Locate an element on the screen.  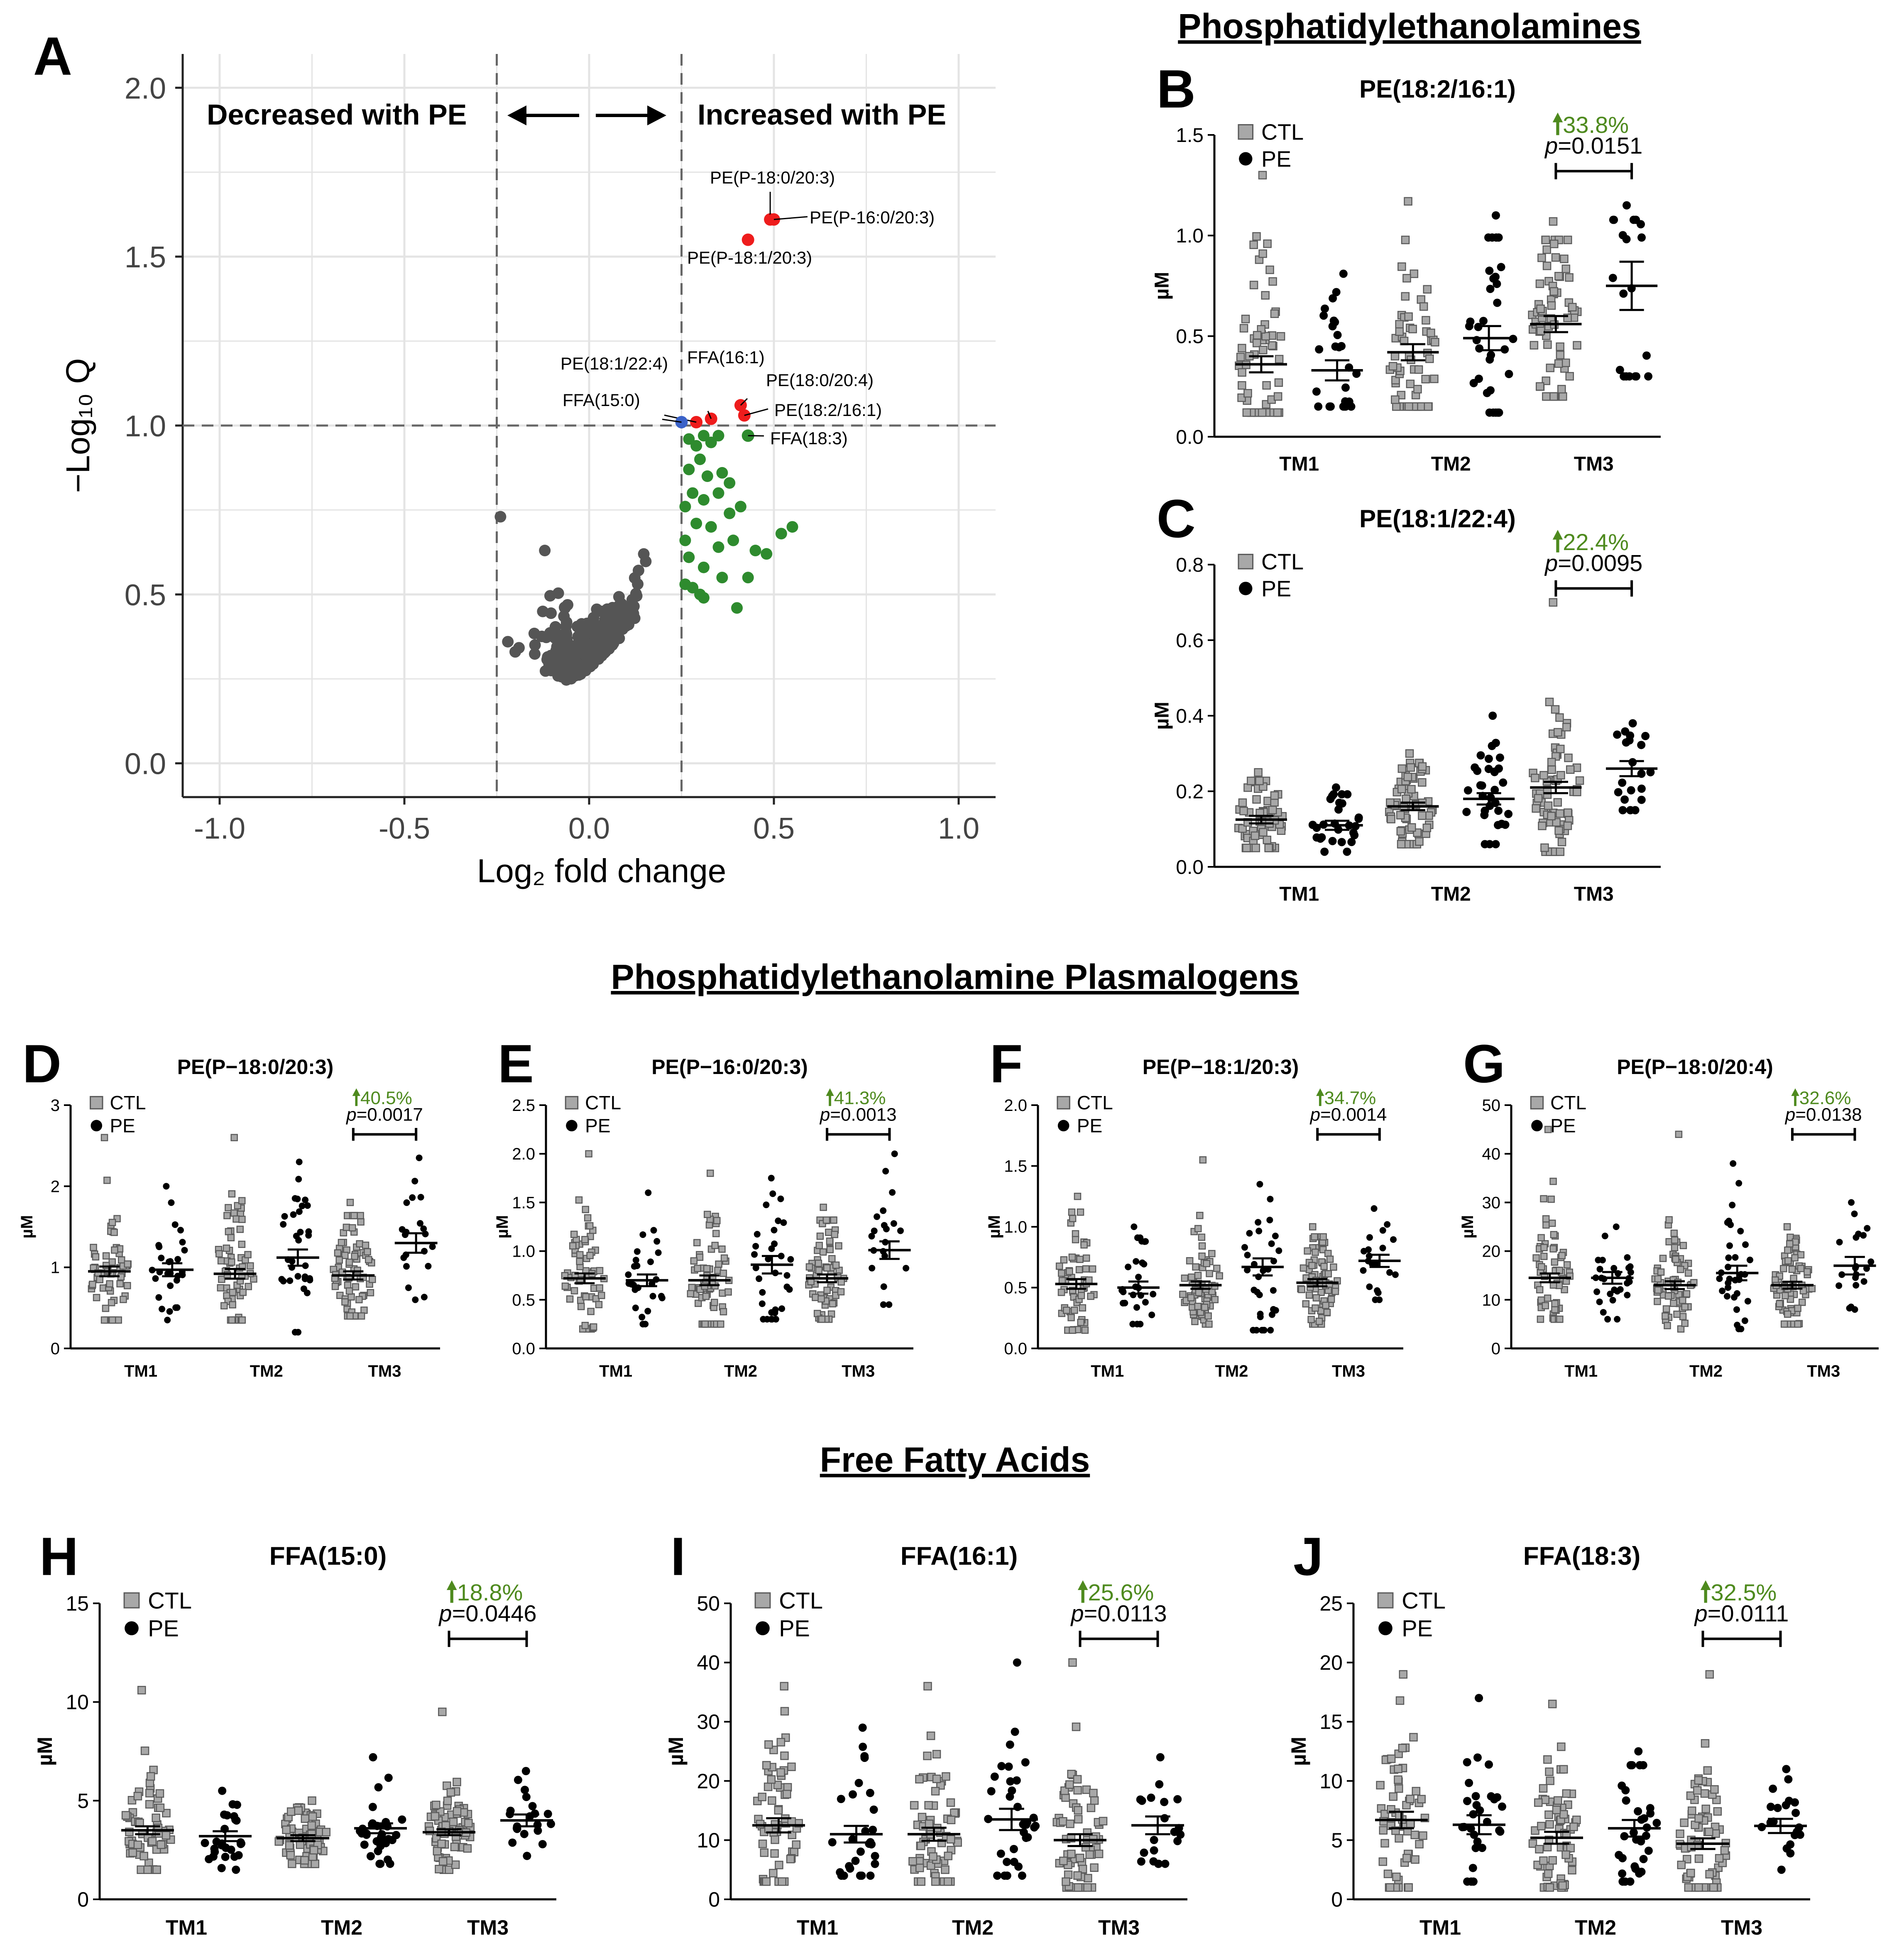
x-category-label: TM2 is located at coordinates (266, 1371).